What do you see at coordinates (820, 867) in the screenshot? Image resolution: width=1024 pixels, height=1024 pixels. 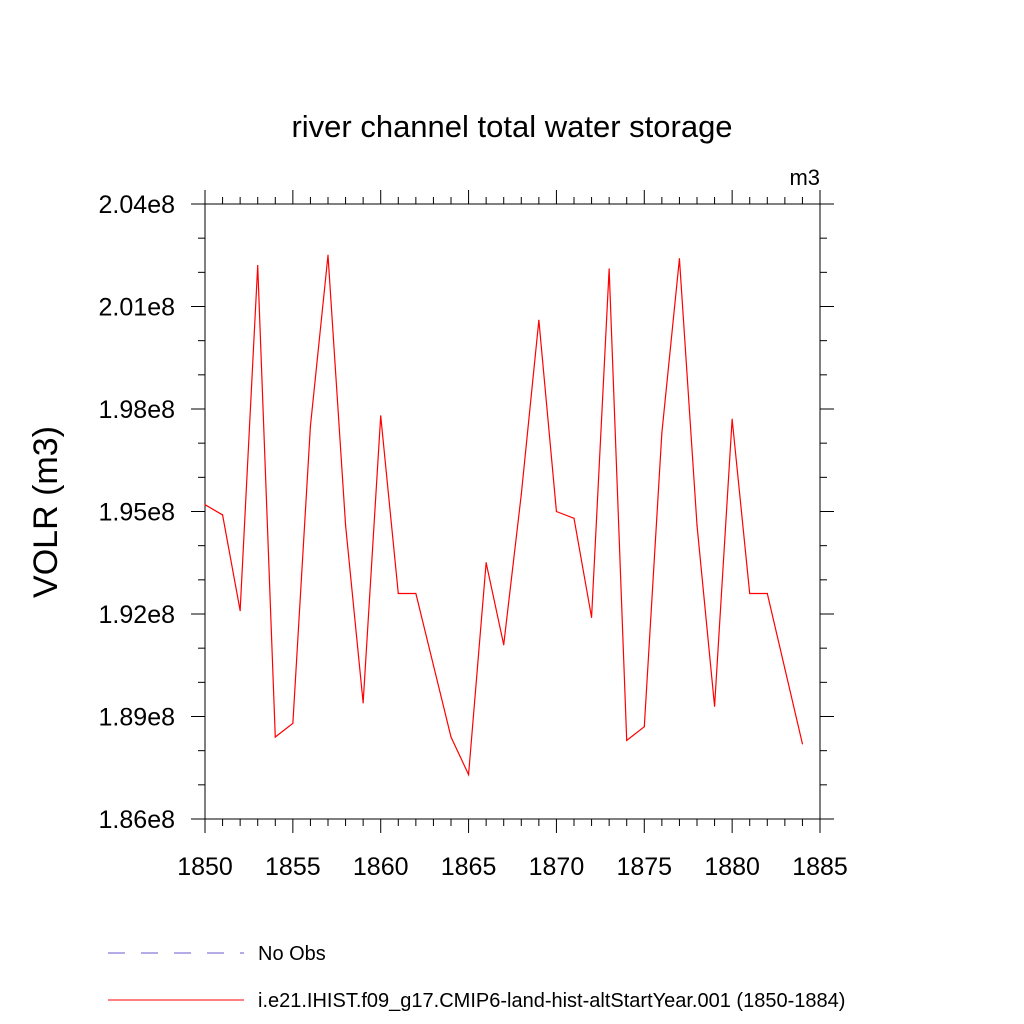 I see `x-tick-label: 1885` at bounding box center [820, 867].